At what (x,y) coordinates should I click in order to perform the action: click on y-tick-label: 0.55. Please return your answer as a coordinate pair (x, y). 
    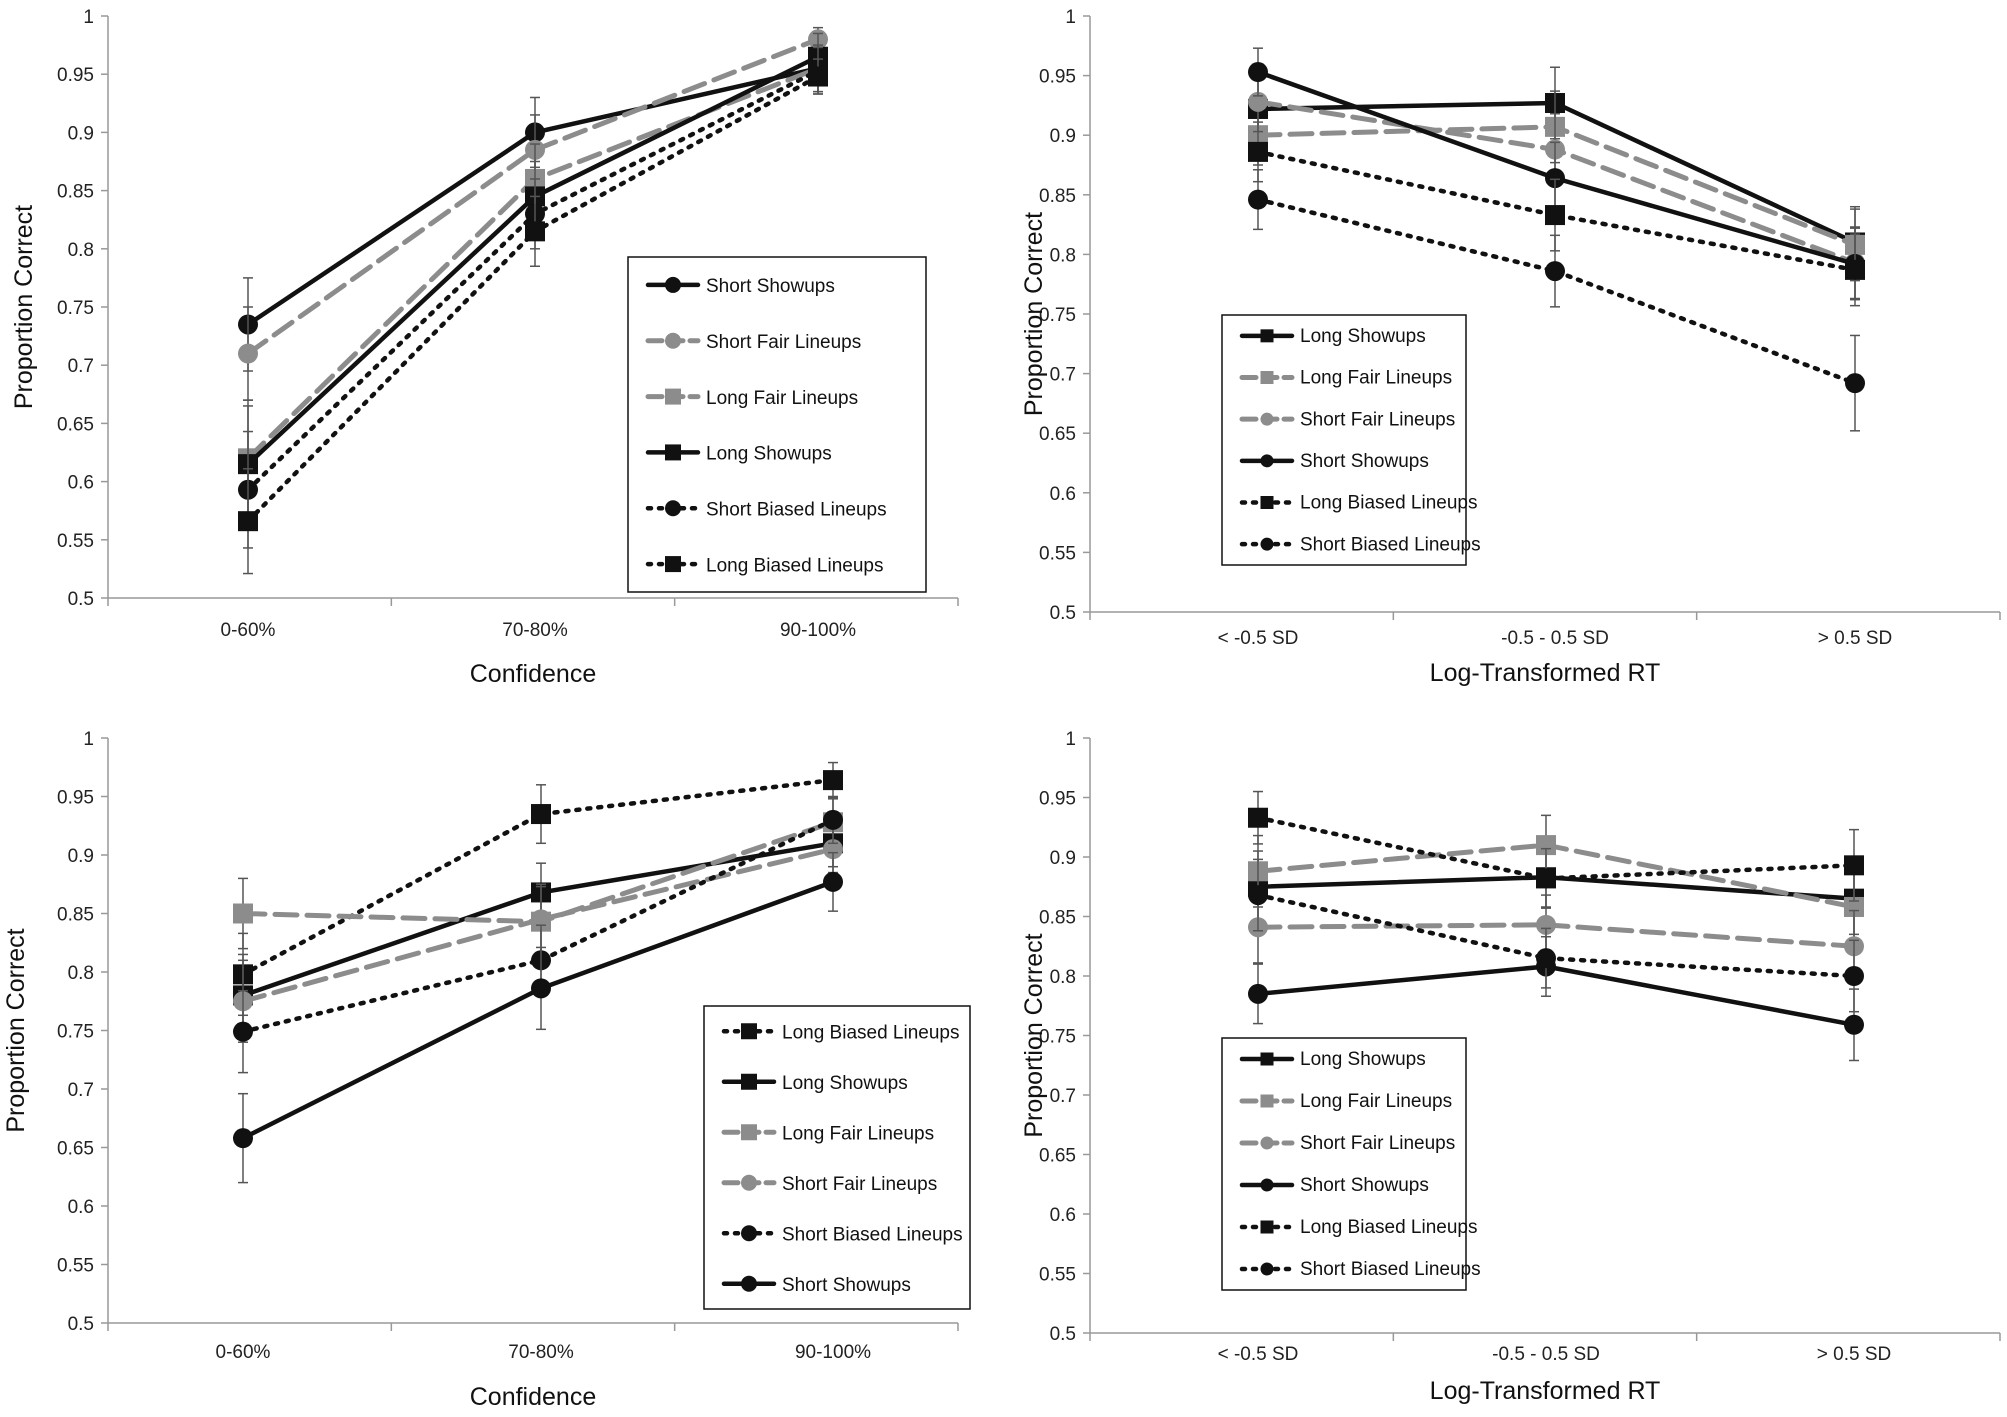
    Looking at the image, I should click on (1057, 1275).